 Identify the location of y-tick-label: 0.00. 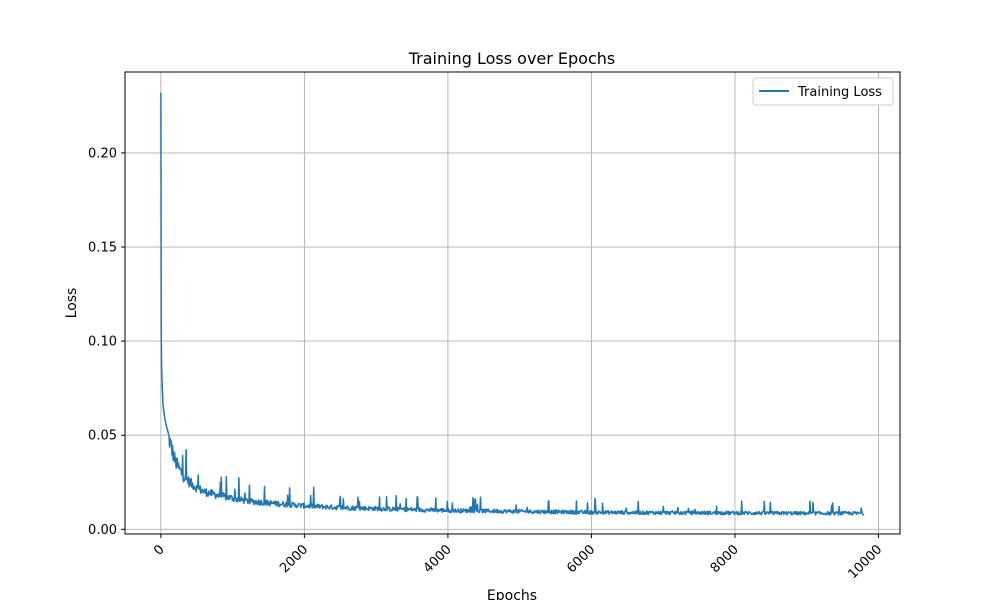
(102, 530).